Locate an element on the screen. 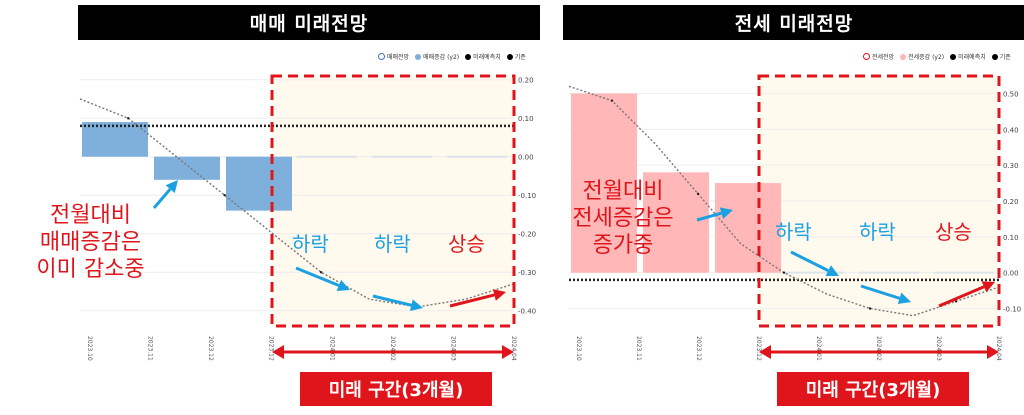 This screenshot has height=415, width=1024. jeonse-note: 전월대비 전세증감은 증가중 is located at coordinates (623, 218).